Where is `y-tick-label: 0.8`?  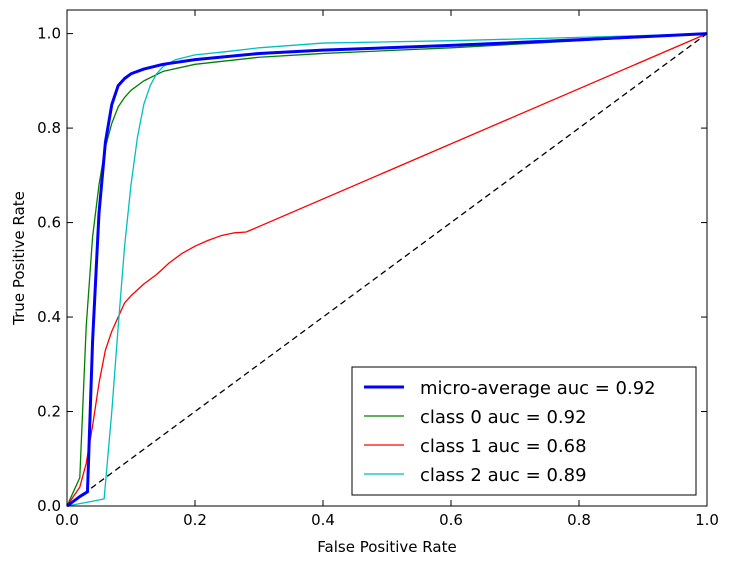
y-tick-label: 0.8 is located at coordinates (49, 128).